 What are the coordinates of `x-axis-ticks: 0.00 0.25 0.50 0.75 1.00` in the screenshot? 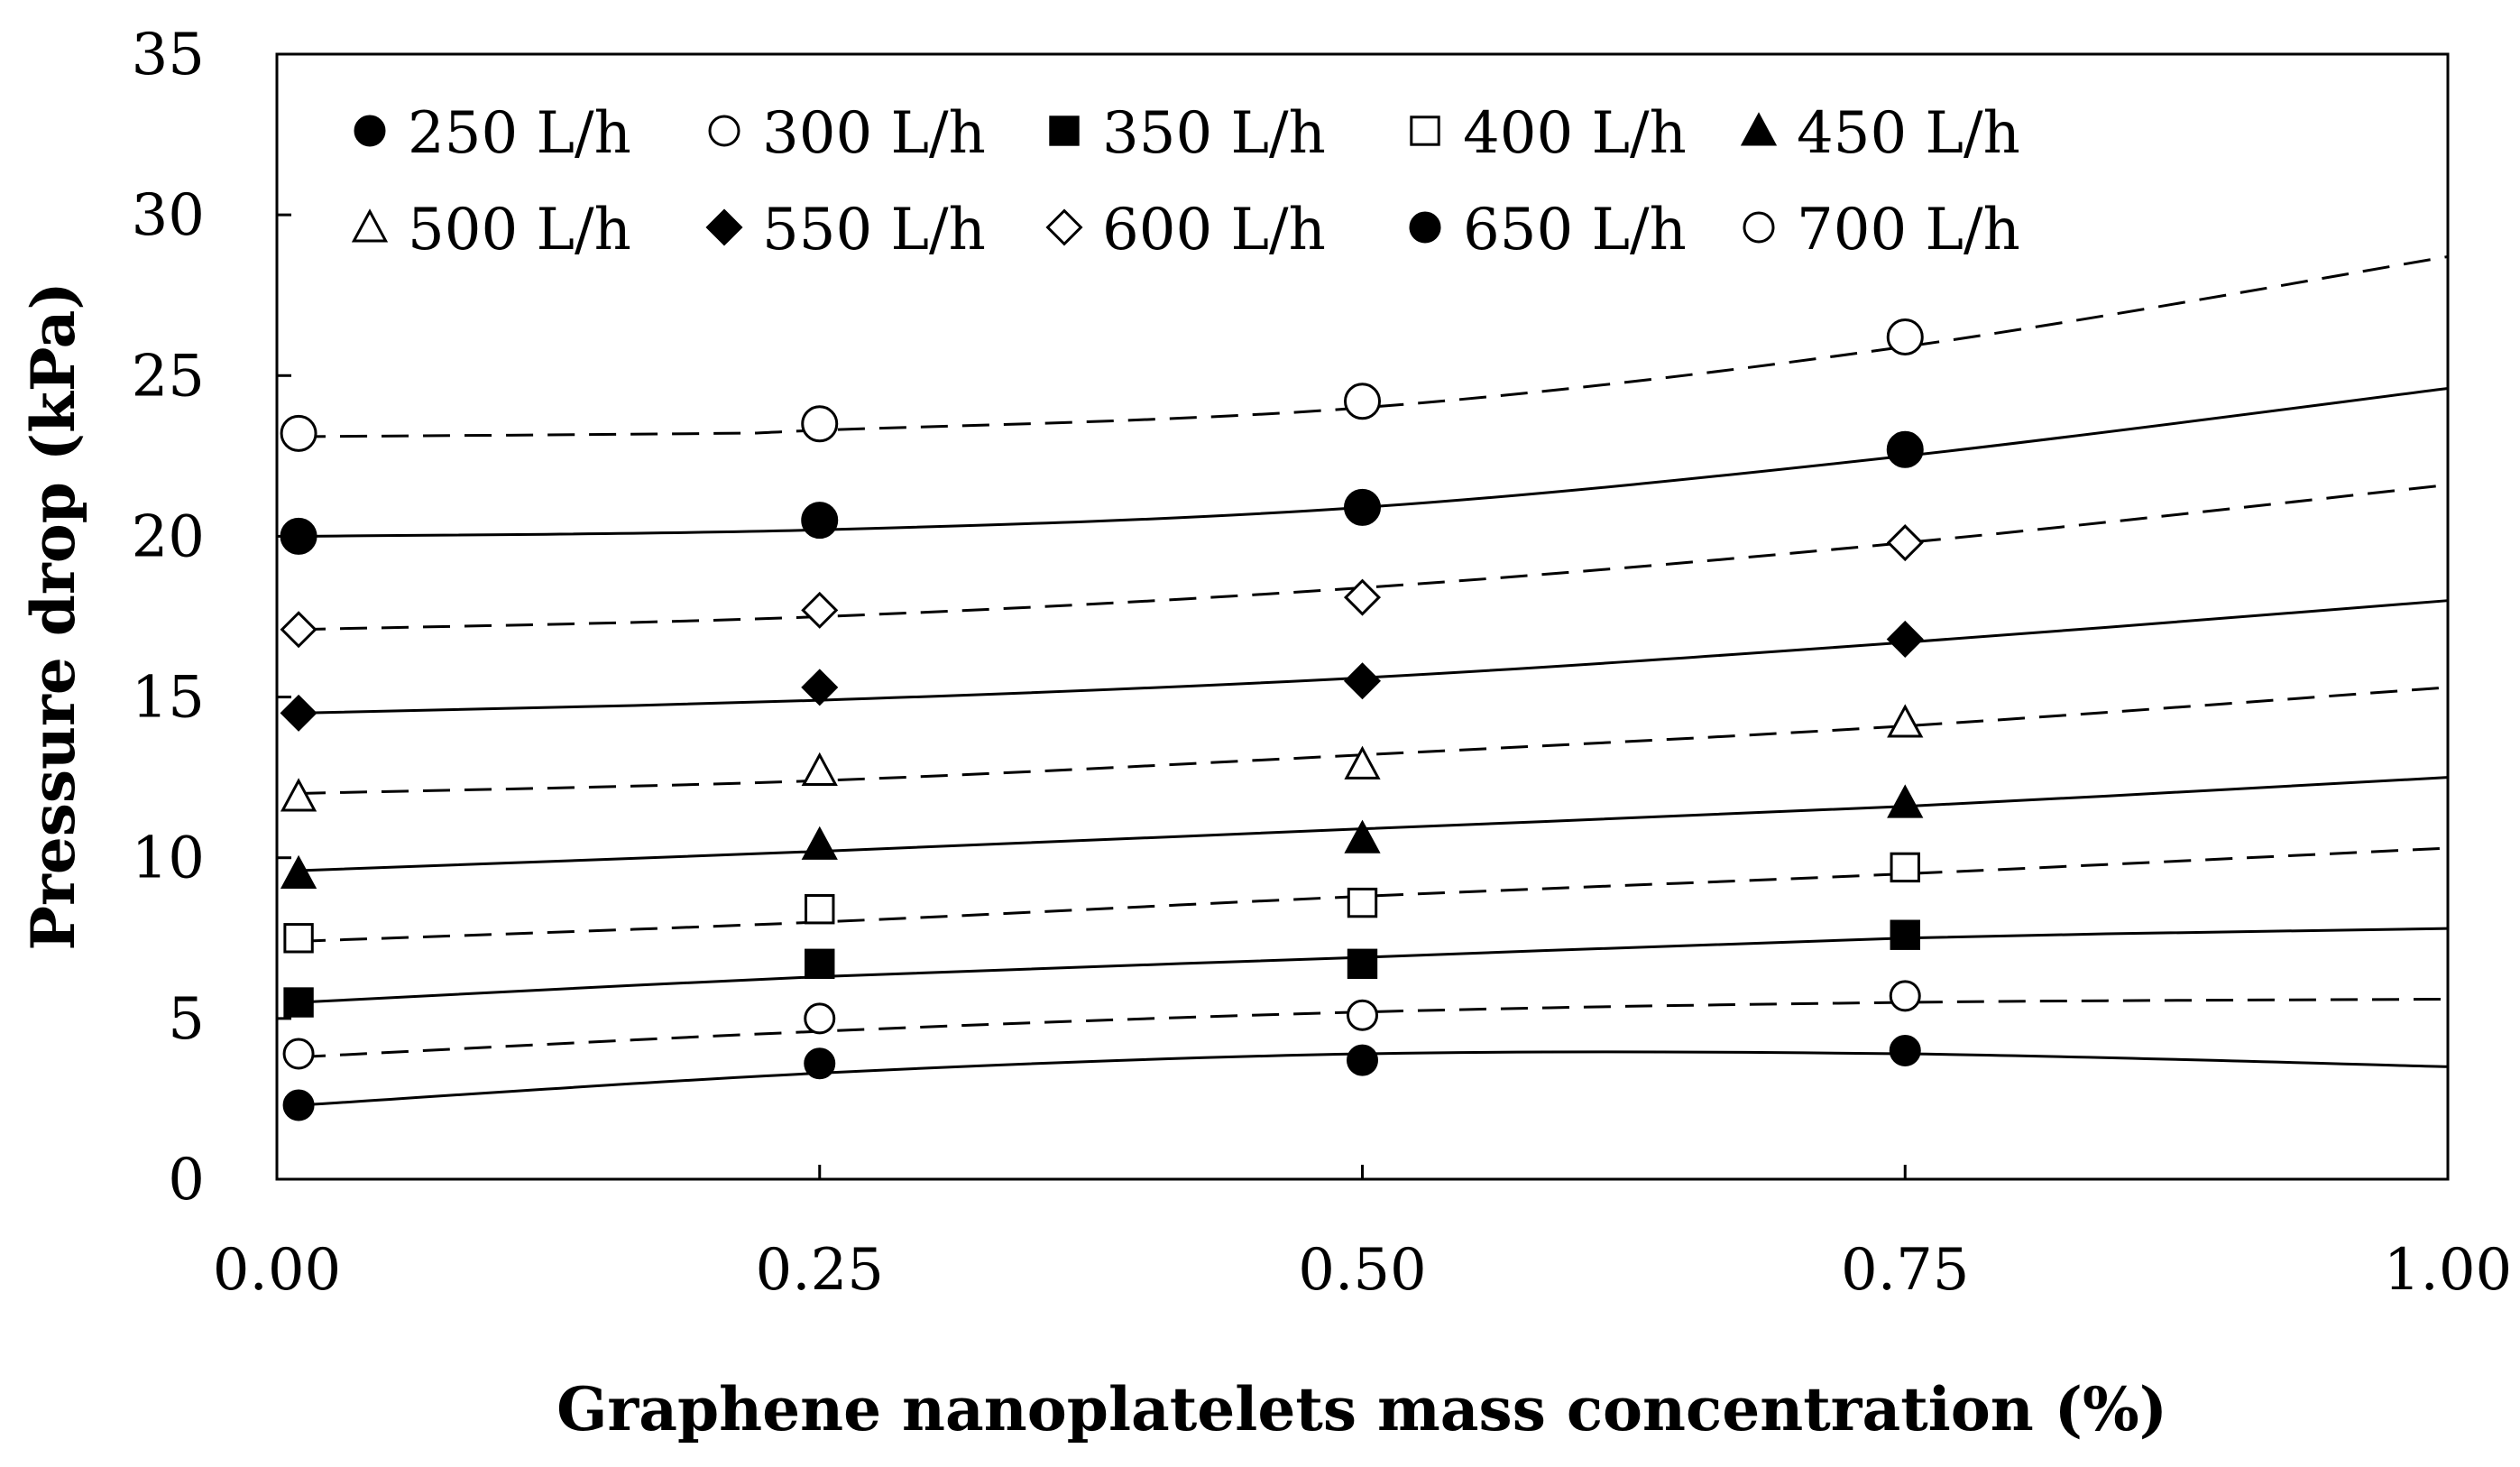 It's located at (1363, 1234).